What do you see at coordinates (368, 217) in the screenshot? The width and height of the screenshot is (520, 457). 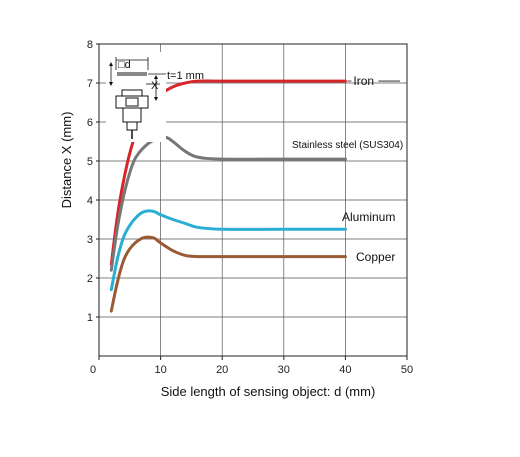 I see `series-label-2: Aluminum` at bounding box center [368, 217].